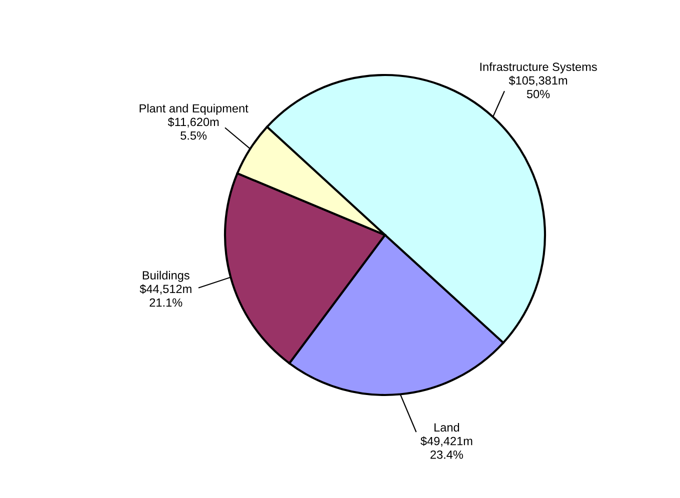  What do you see at coordinates (194, 109) in the screenshot?
I see `slice-label: Plant and Equipment` at bounding box center [194, 109].